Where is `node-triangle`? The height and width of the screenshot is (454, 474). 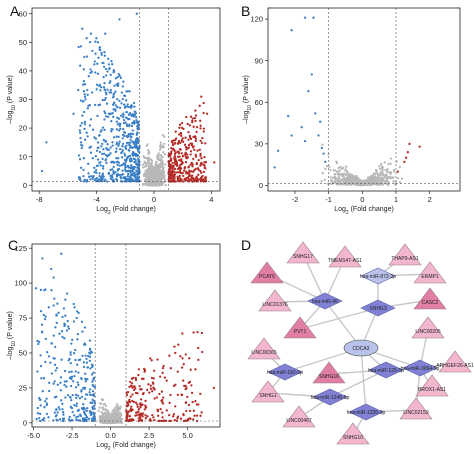
node-triangle is located at coordinates (303, 252).